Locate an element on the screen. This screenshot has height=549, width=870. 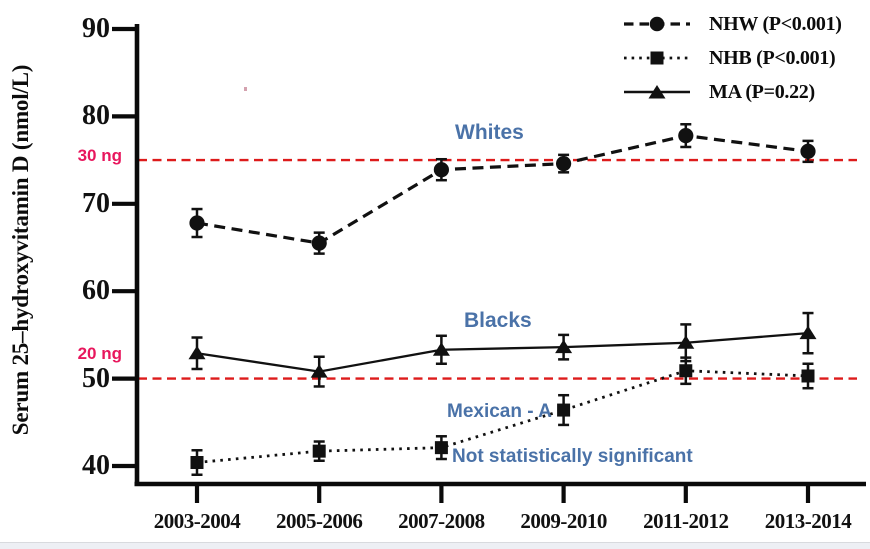
y-tick-label: 90 is located at coordinates (96, 28).